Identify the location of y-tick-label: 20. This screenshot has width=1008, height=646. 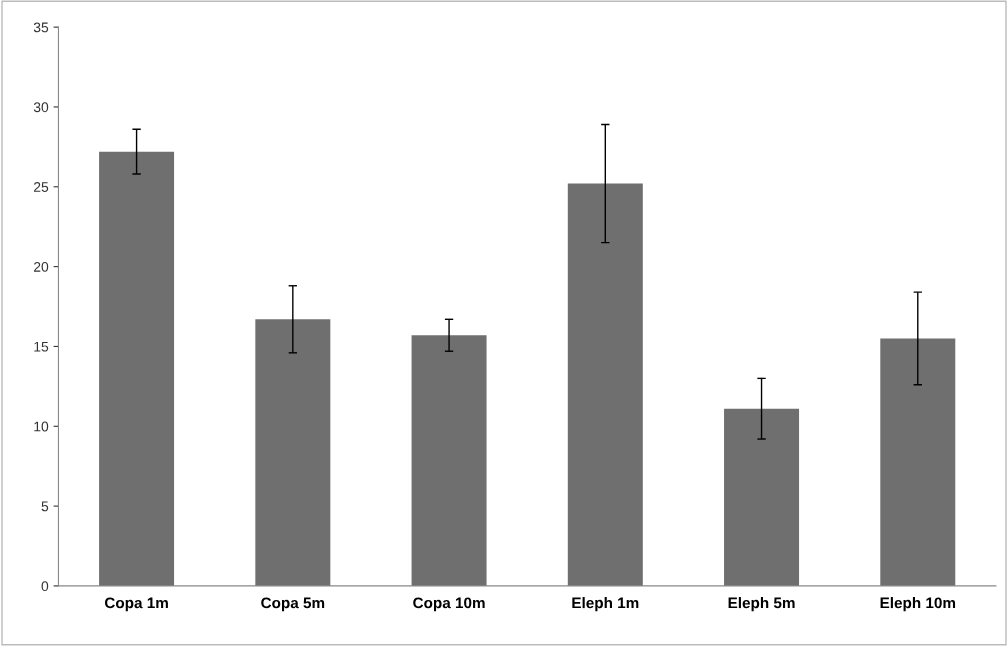
(41, 266).